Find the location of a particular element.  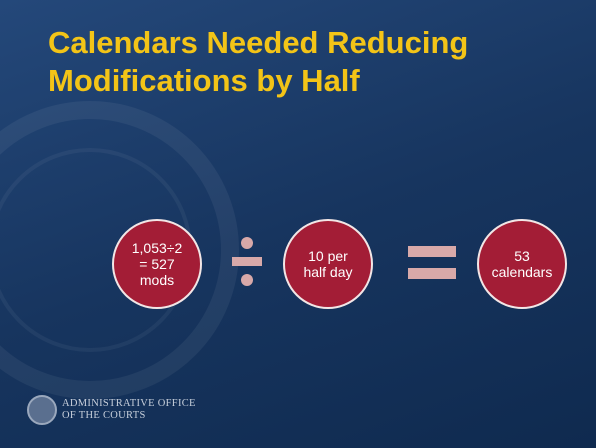

circle-text: 53 is located at coordinates (522, 256).